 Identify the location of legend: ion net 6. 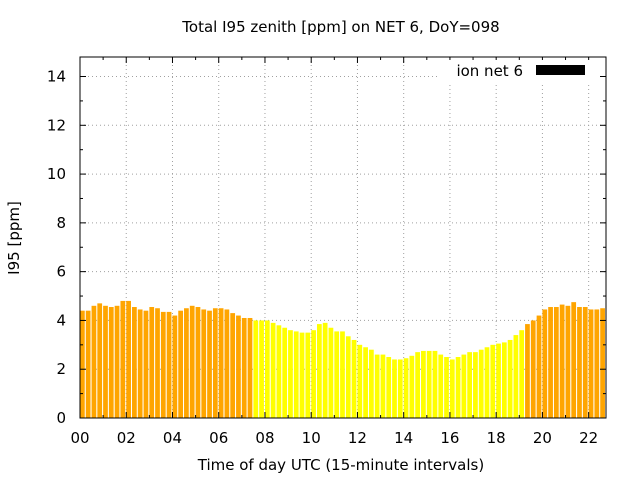
(520, 71).